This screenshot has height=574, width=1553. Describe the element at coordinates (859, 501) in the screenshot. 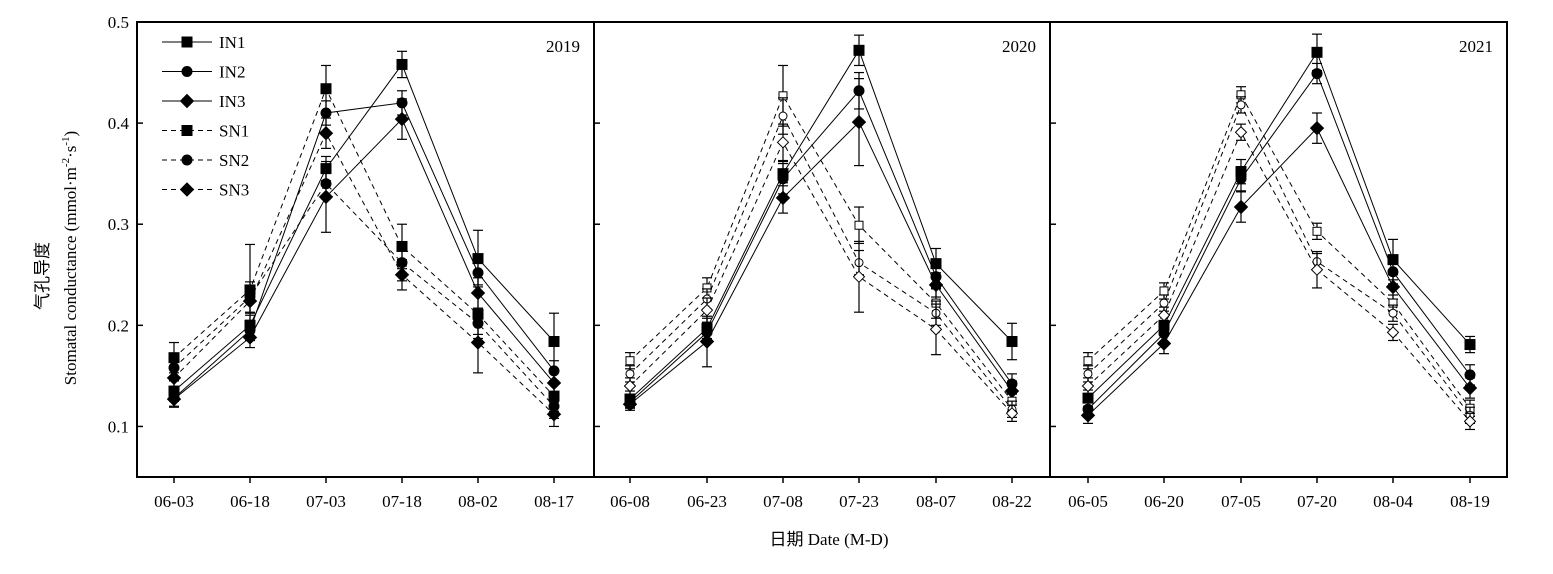

I see `x-tick-label: 07-23` at that location.